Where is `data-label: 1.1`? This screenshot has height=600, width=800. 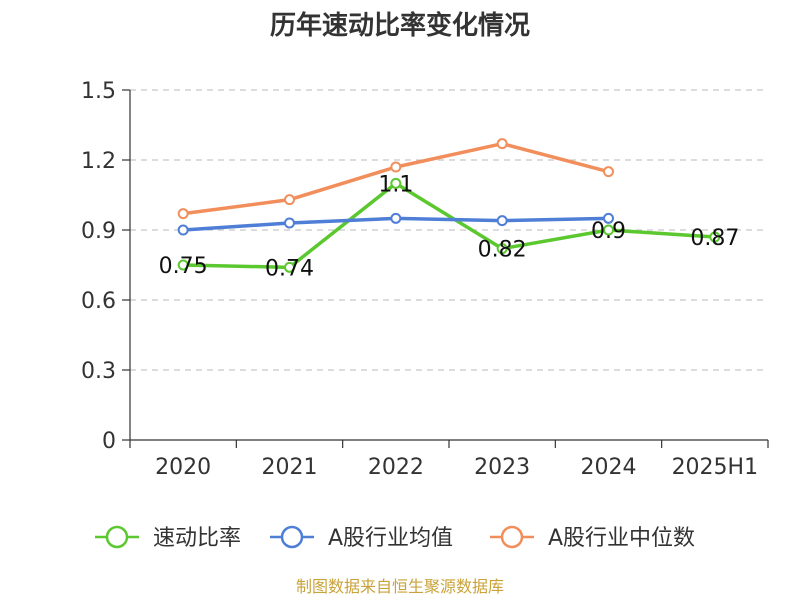 data-label: 1.1 is located at coordinates (395, 184).